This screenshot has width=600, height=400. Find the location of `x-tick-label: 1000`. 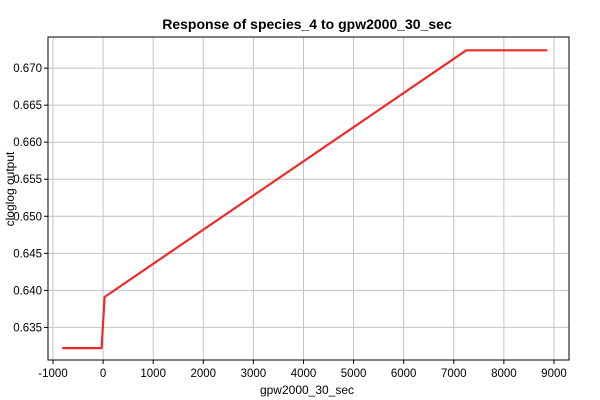

x-tick-label: 1000 is located at coordinates (153, 374).